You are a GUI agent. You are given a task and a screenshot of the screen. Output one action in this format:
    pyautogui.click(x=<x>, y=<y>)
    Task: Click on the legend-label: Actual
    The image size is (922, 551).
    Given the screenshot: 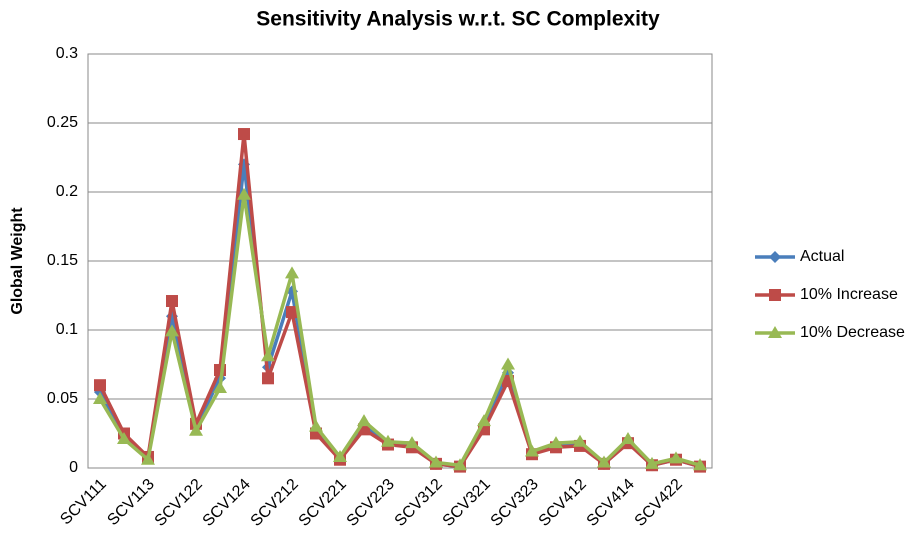 What is the action you would take?
    pyautogui.click(x=822, y=256)
    